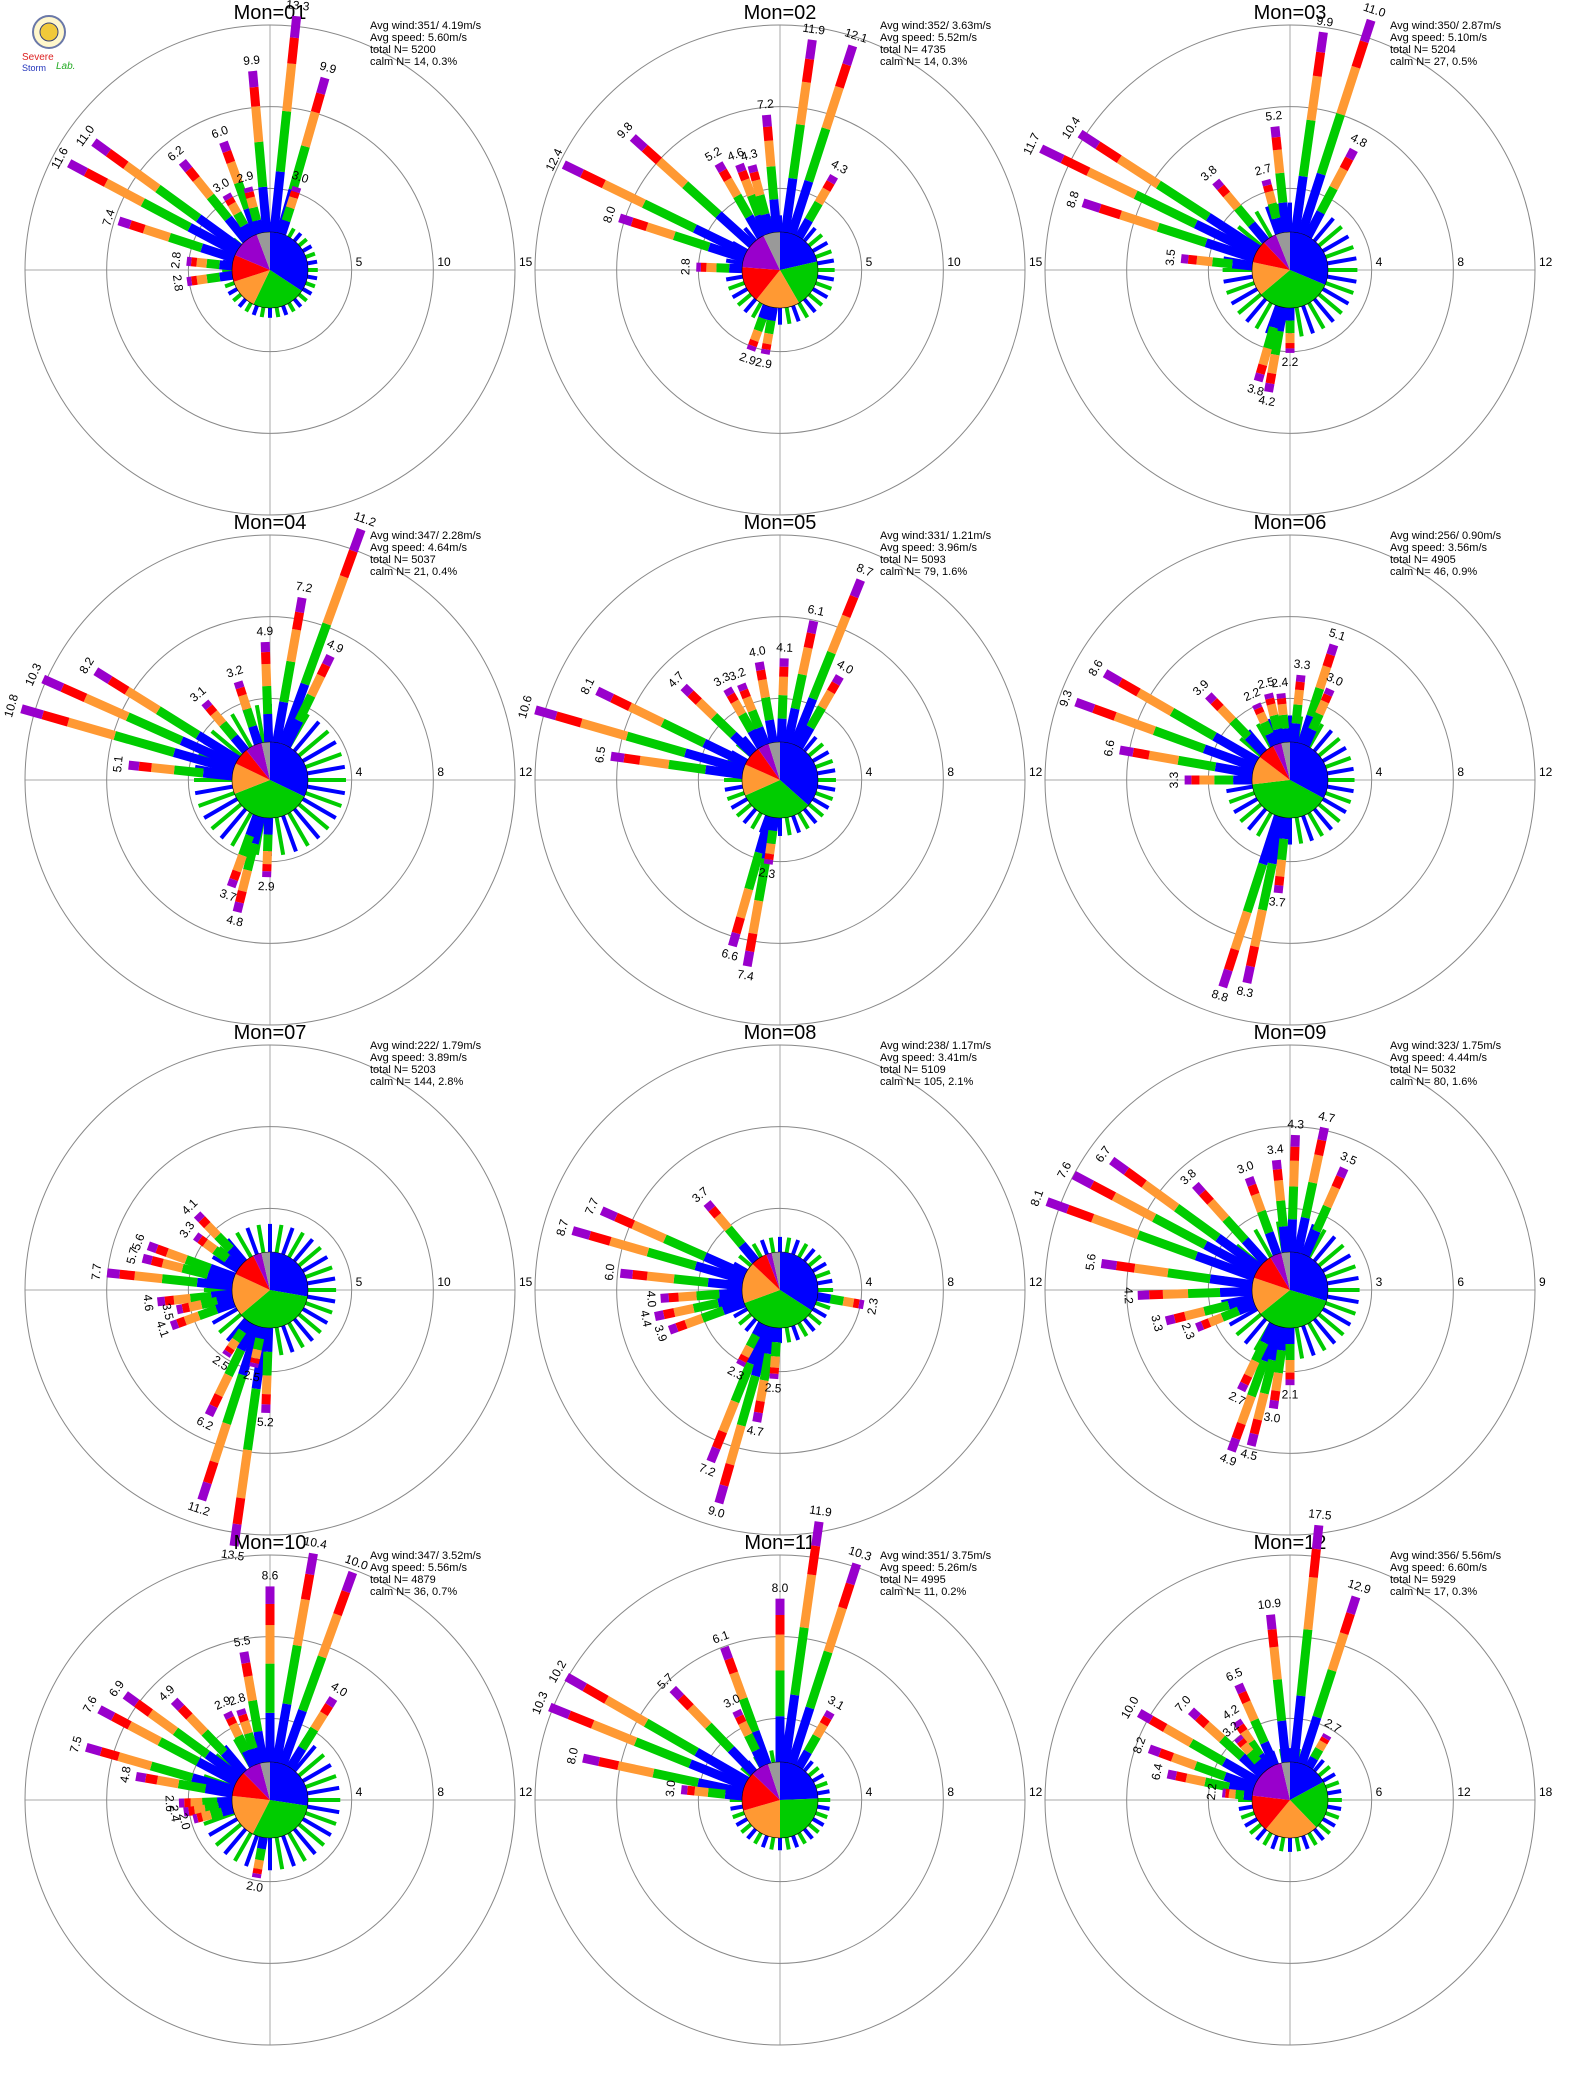 The height and width of the screenshot is (2095, 1580). I want to click on stat-avg-wind: Avg wind:331/ 1.21m/s, so click(936, 536).